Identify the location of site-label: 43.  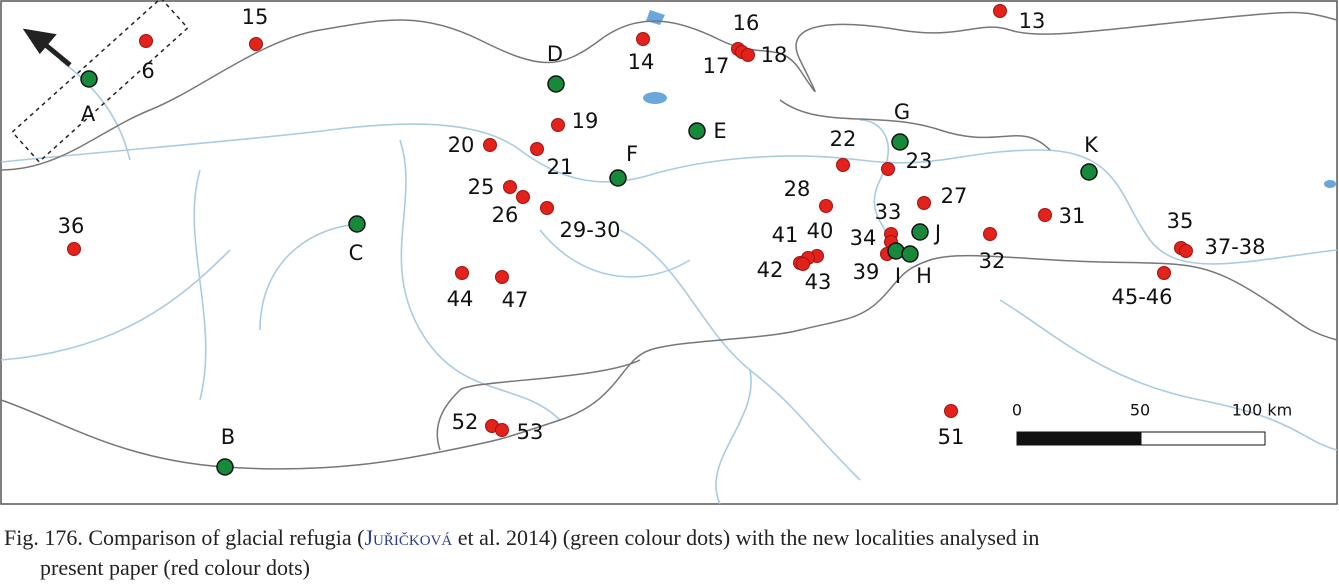
(818, 282).